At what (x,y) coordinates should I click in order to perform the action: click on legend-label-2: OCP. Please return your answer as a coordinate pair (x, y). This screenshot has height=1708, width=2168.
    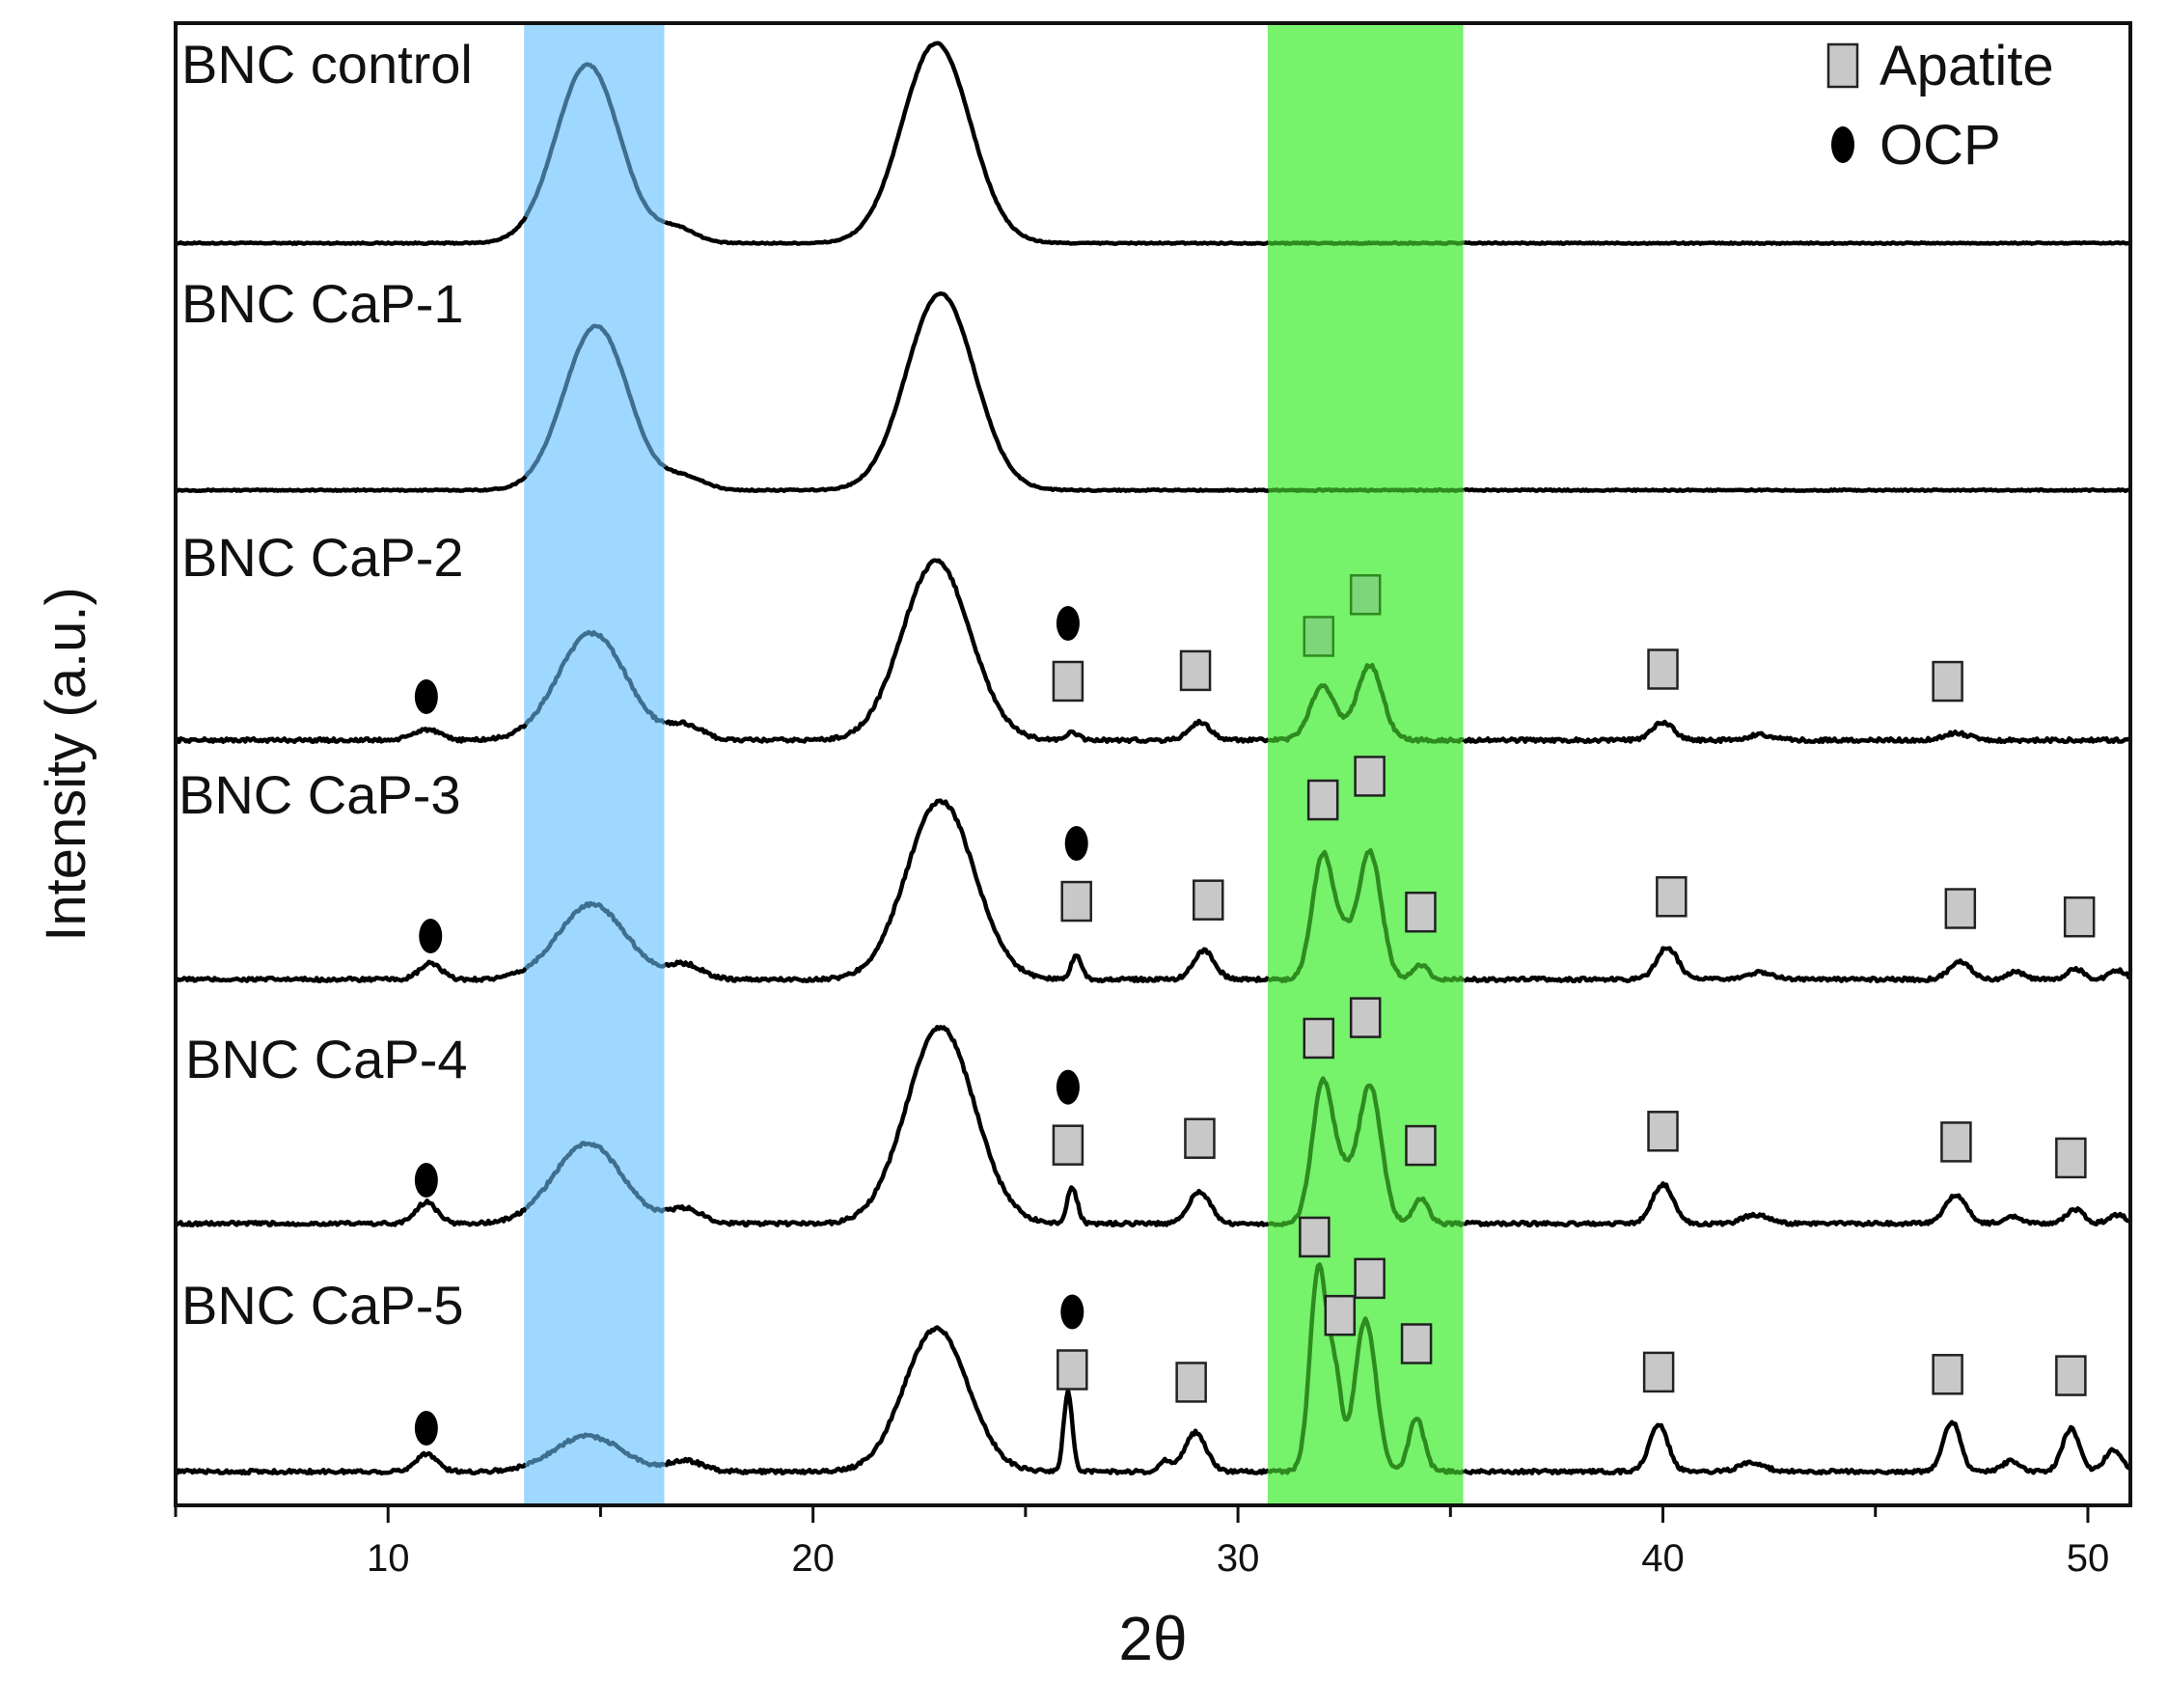
    Looking at the image, I should click on (1940, 145).